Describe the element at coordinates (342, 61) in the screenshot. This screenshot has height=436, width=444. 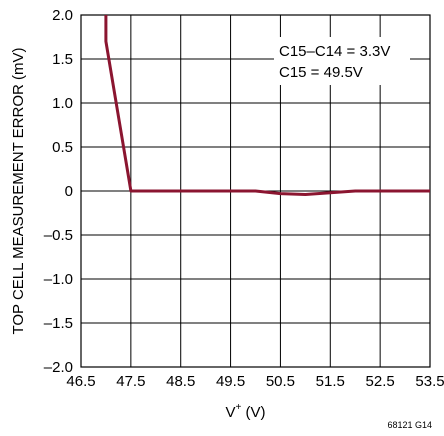
I see `annotation-background` at that location.